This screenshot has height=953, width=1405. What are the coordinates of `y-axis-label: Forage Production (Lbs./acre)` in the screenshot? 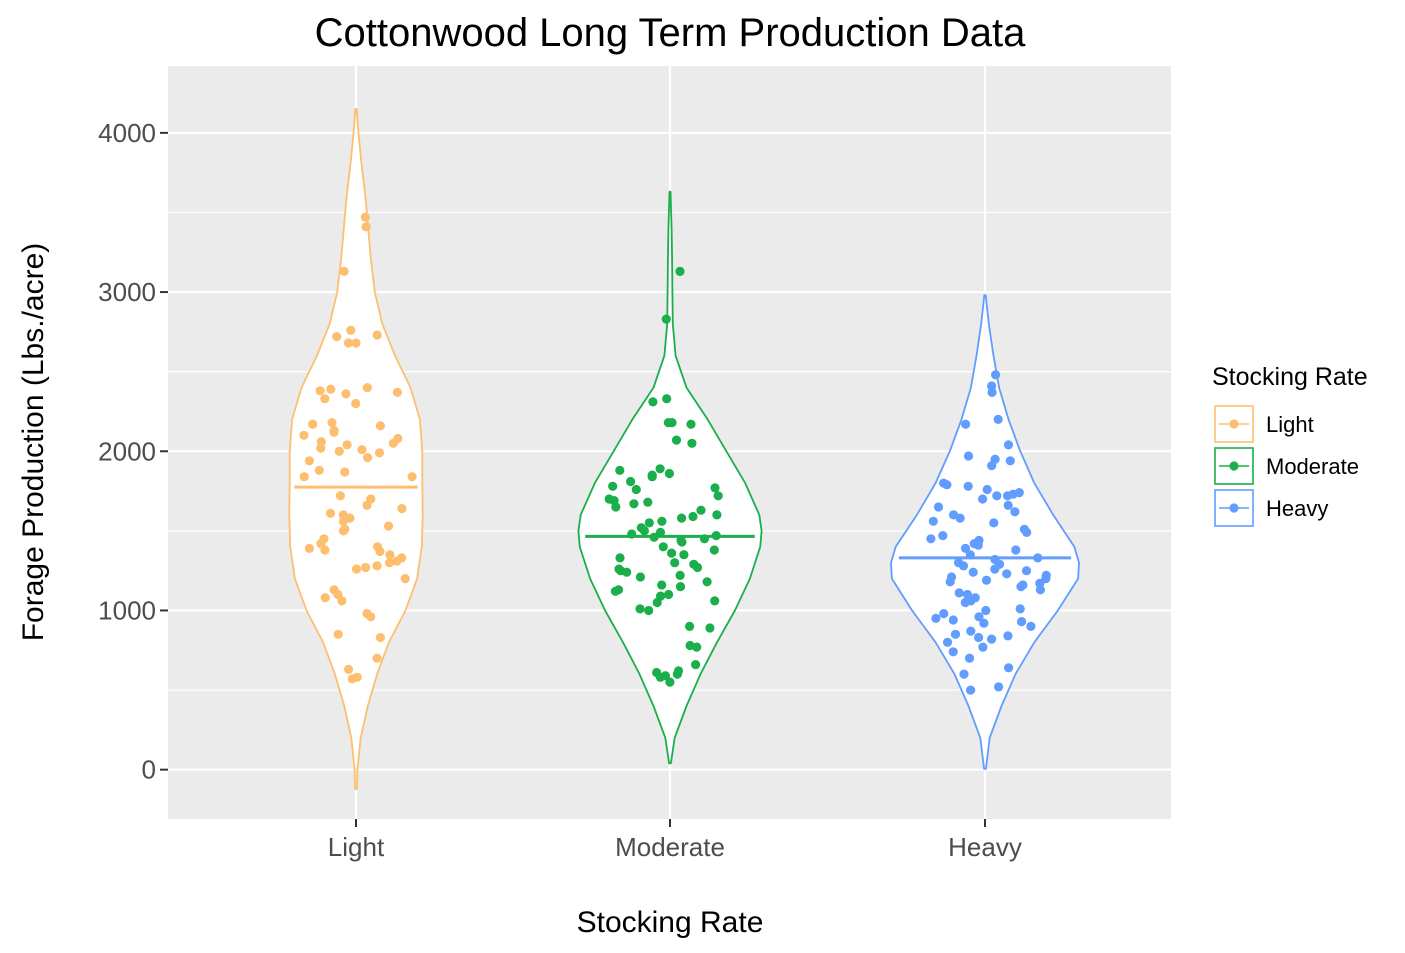 It's located at (33, 442).